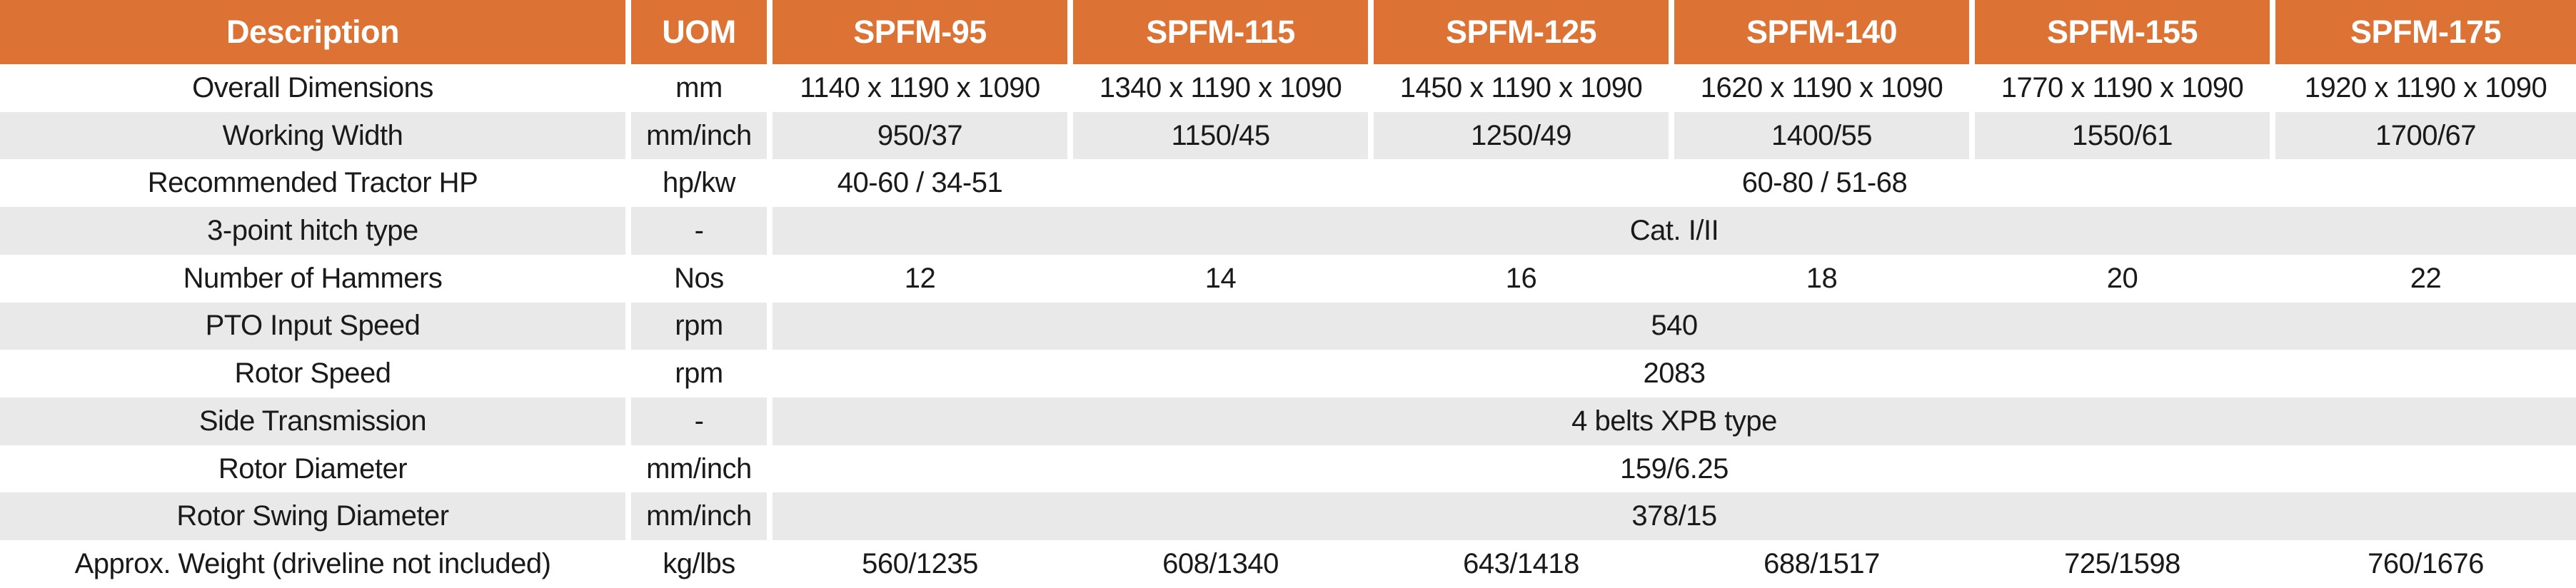 This screenshot has height=588, width=2576. Describe the element at coordinates (702, 278) in the screenshot. I see `spec-uom-cell: Nos` at that location.